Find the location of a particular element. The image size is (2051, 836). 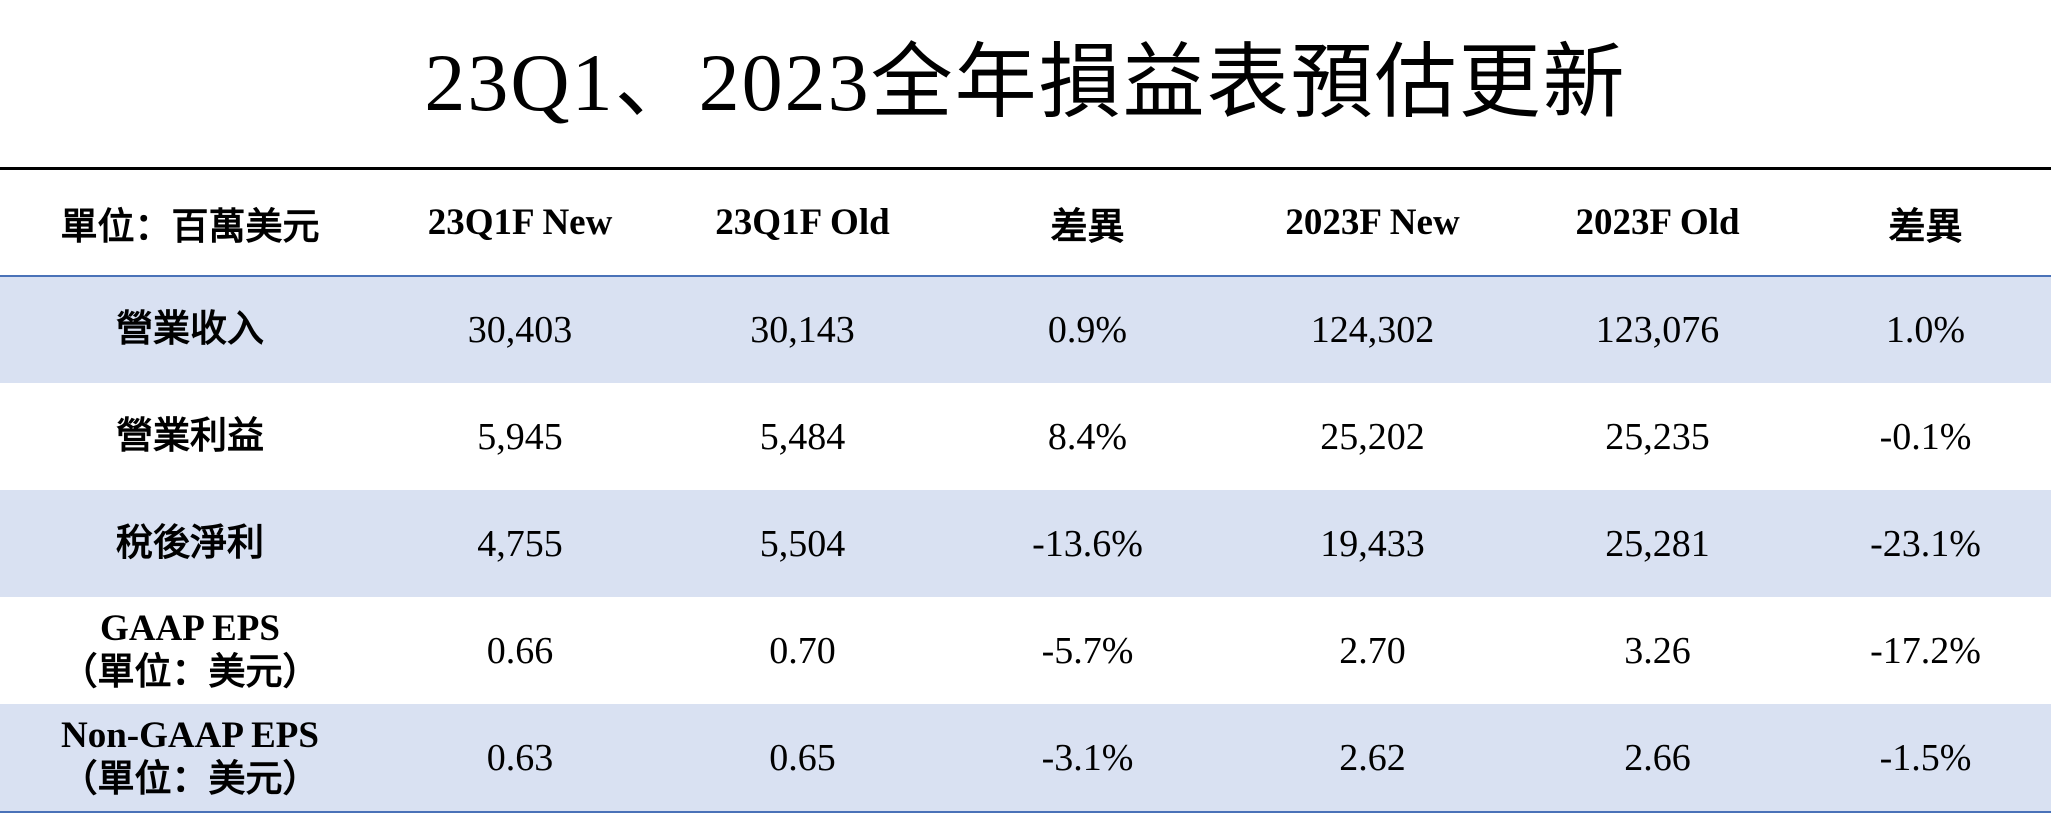

table-cell: 3.26 is located at coordinates (1657, 650).